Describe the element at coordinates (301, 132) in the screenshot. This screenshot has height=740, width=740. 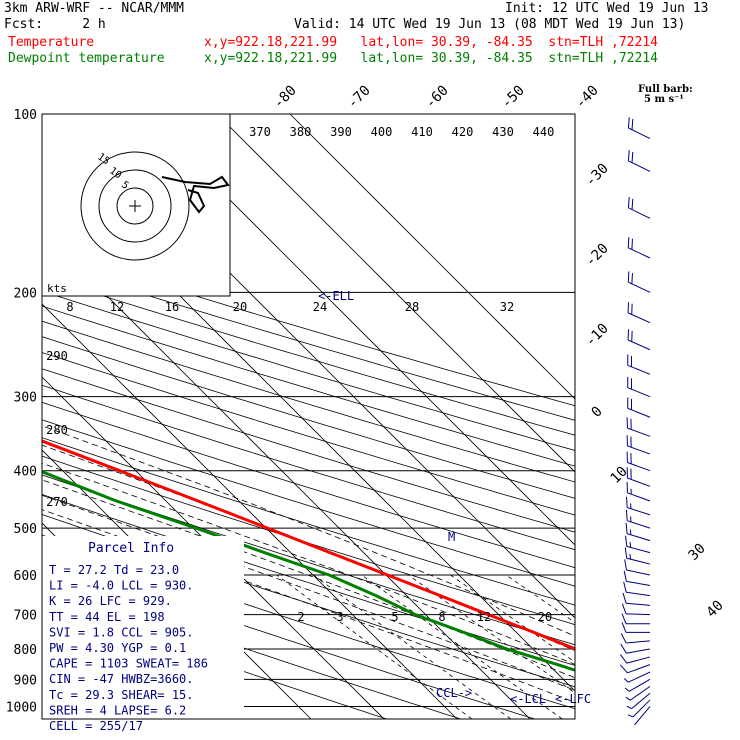
I see `theta-label: 380` at that location.